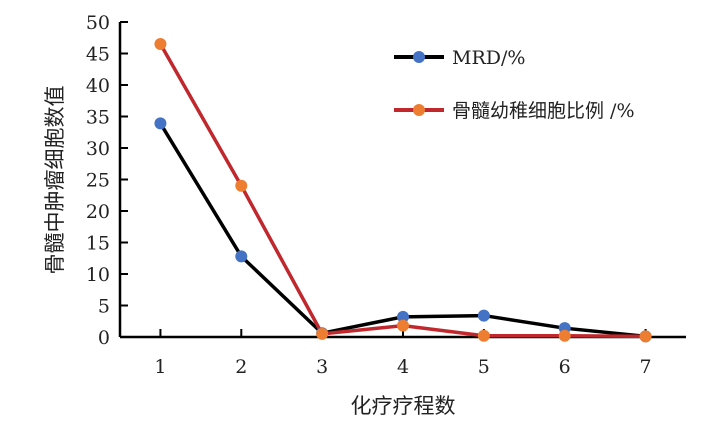 The image size is (725, 425). I want to click on x-tick-label: 2, so click(241, 367).